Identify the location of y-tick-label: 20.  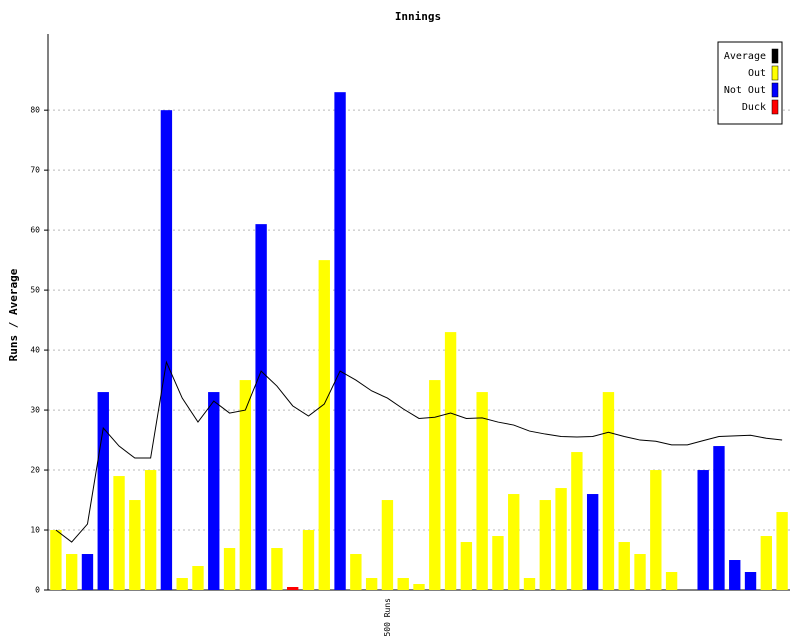
(35, 470).